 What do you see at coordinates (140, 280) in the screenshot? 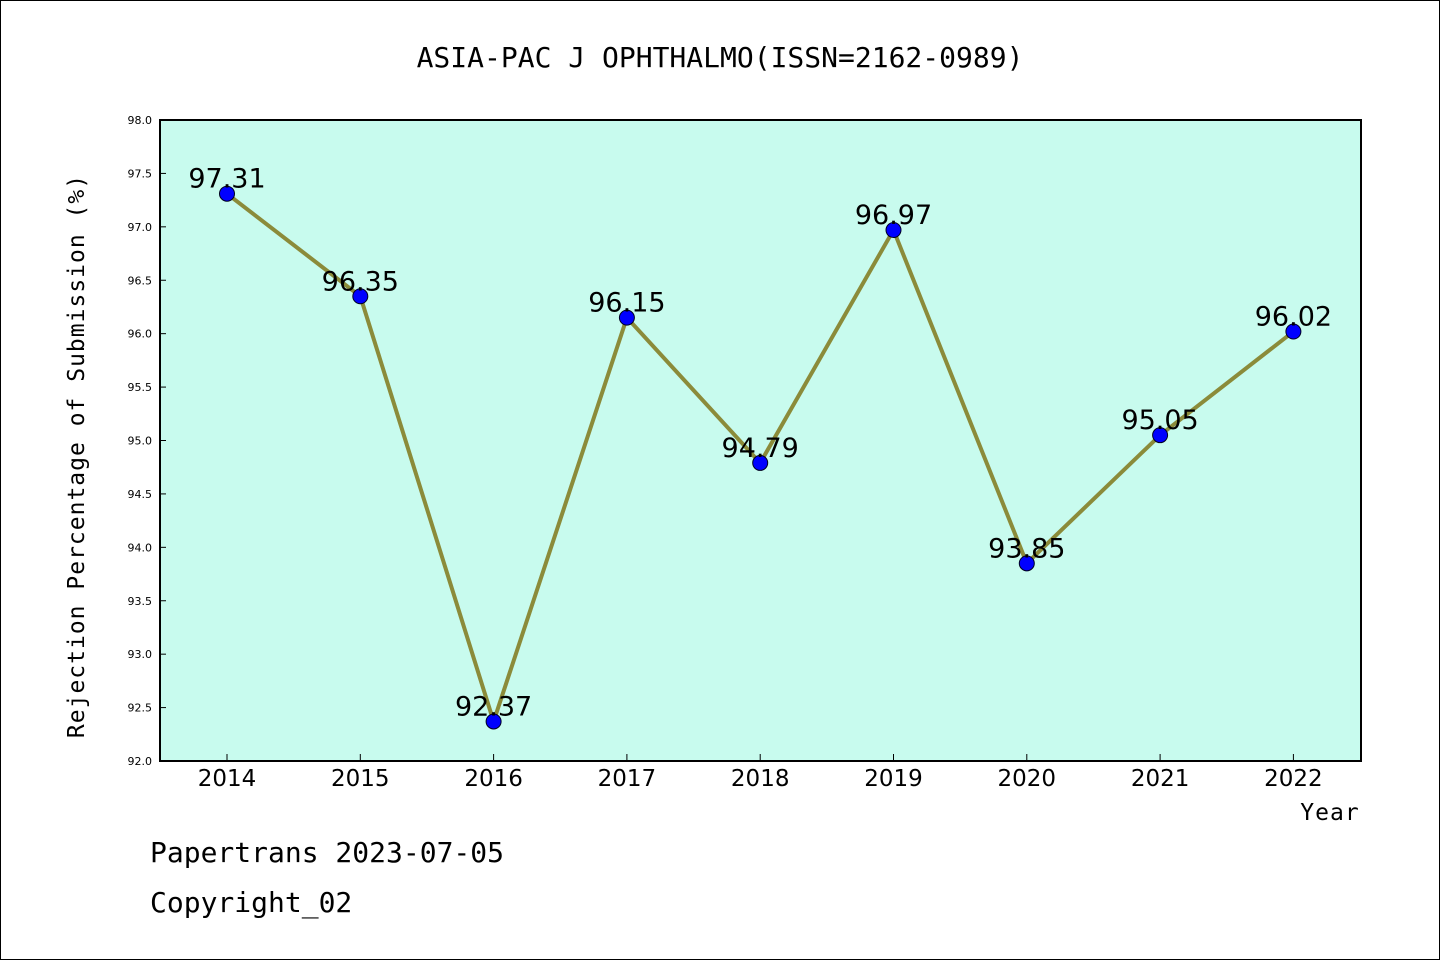
I see `y-tick-label: 96.5` at bounding box center [140, 280].